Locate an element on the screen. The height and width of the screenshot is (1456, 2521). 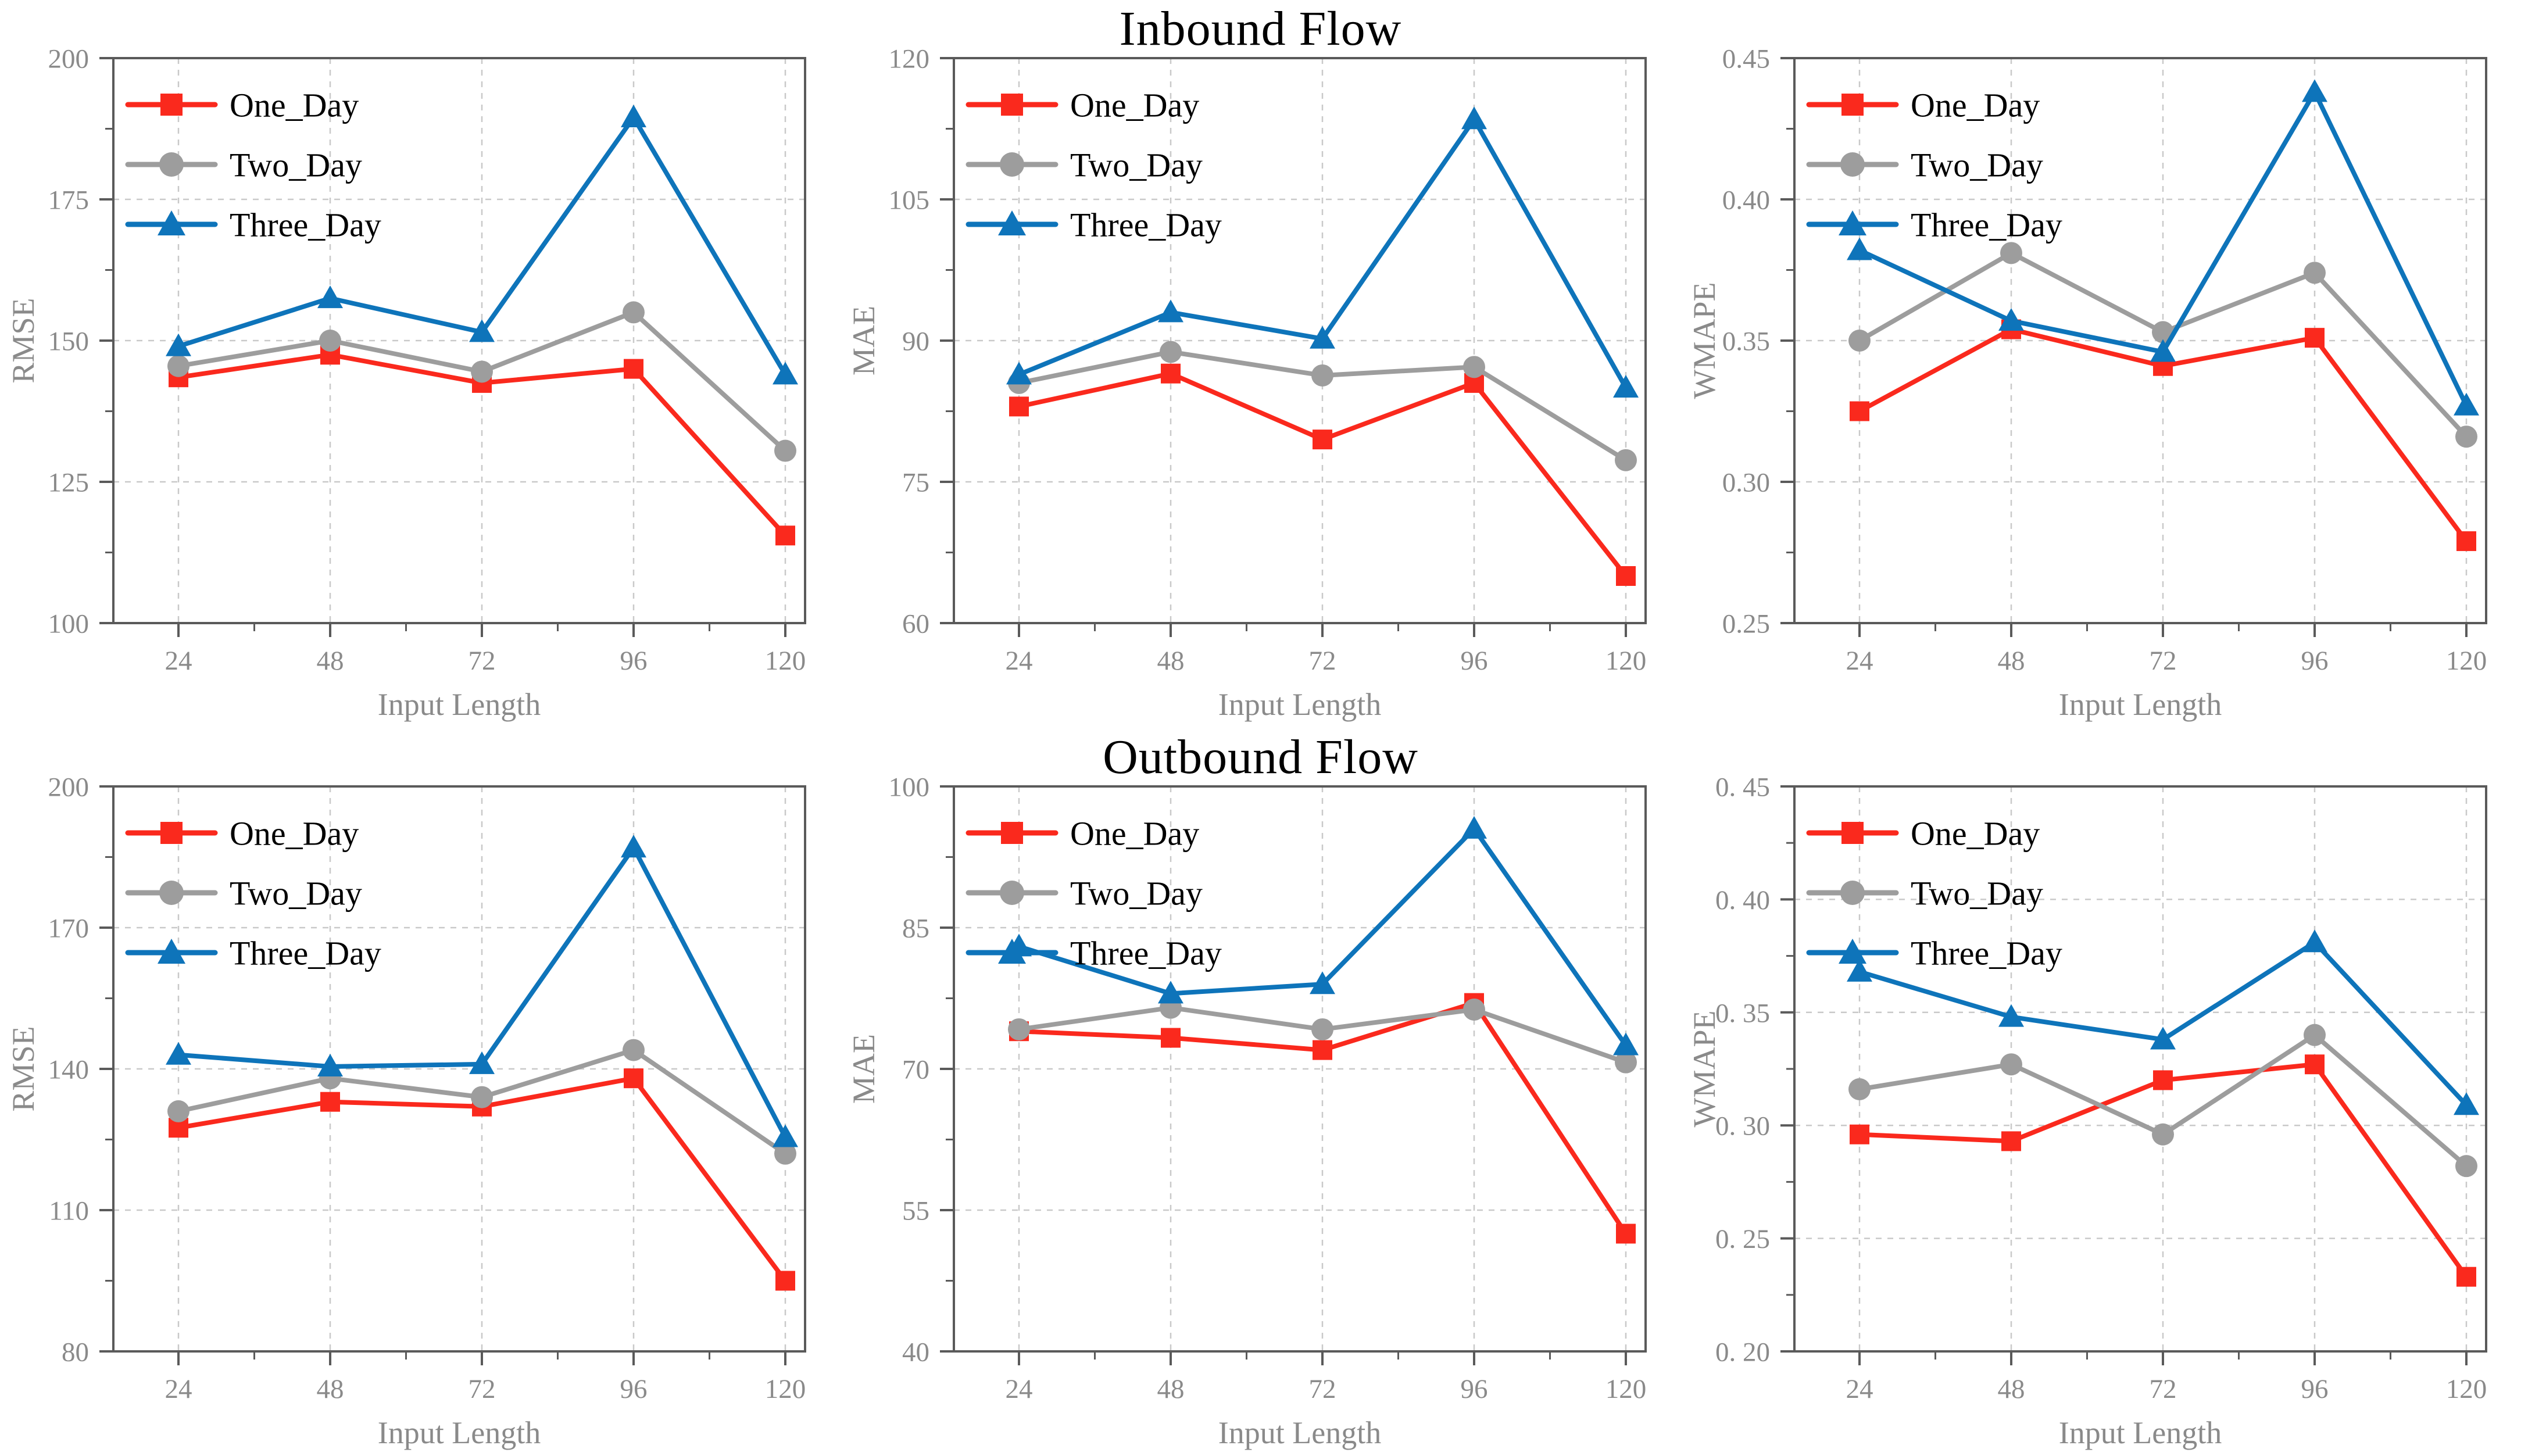
y-tick-label: 55 is located at coordinates (915, 1211).